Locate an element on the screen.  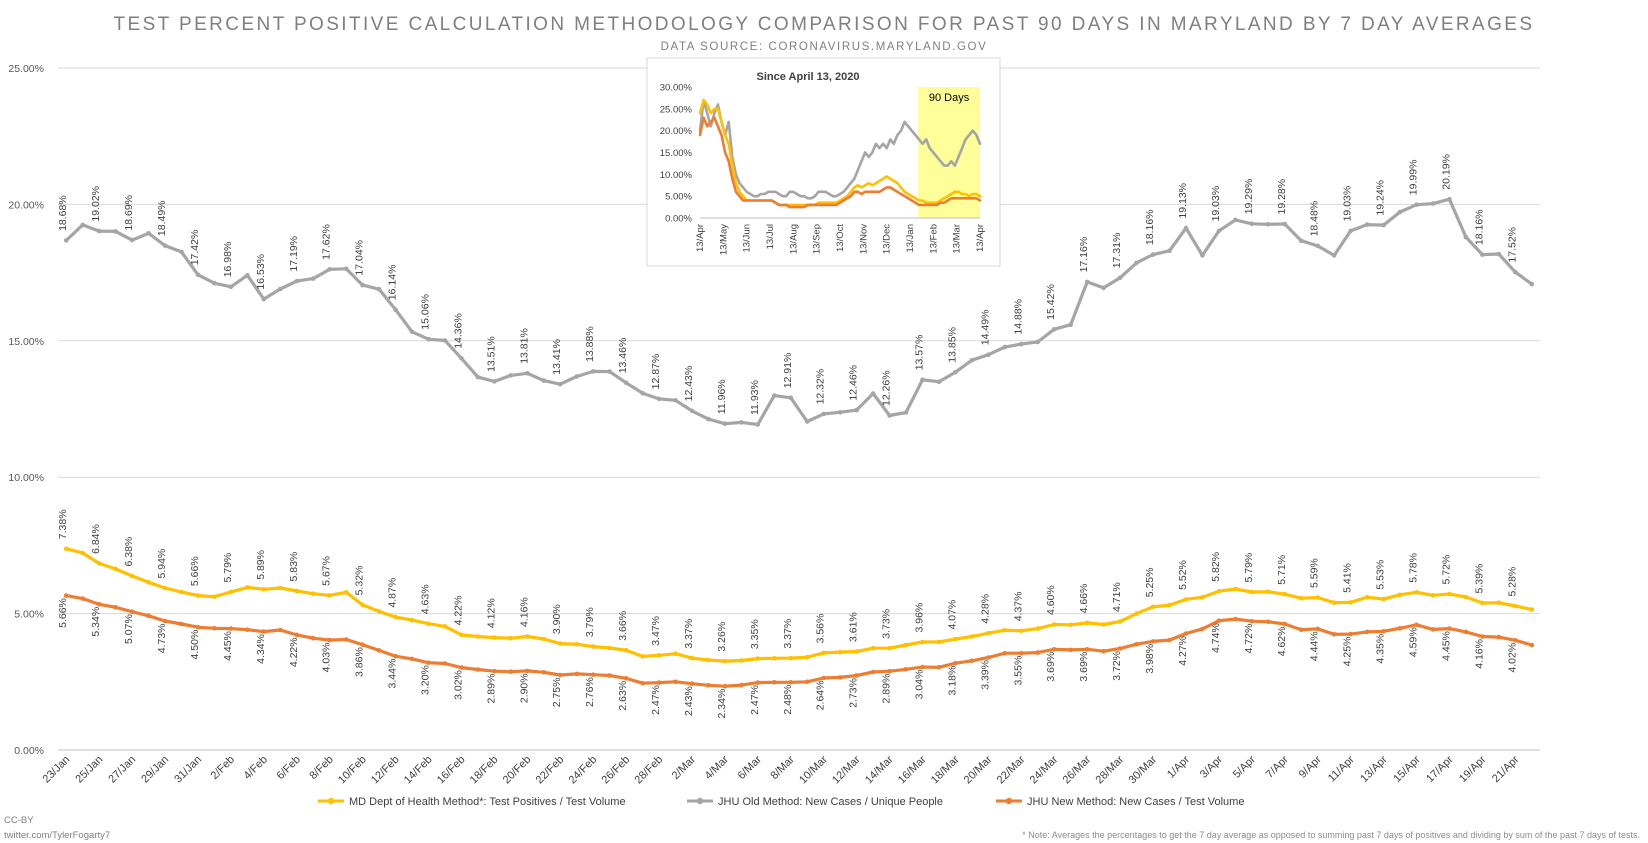
data-label: 5.34% is located at coordinates (96, 622).